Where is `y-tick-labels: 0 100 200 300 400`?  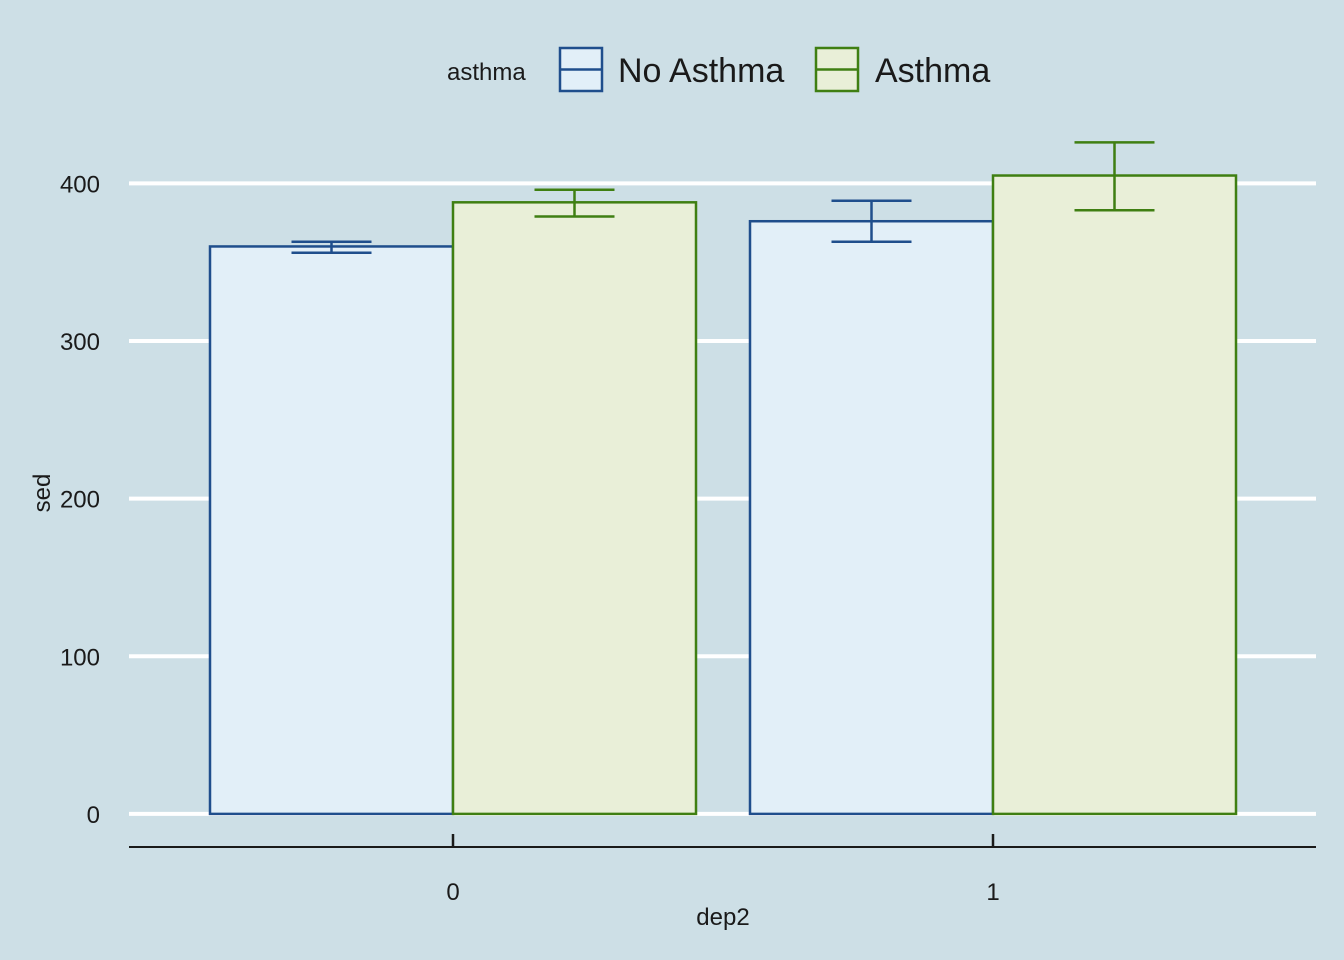 y-tick-labels: 0 100 200 300 400 is located at coordinates (80, 499).